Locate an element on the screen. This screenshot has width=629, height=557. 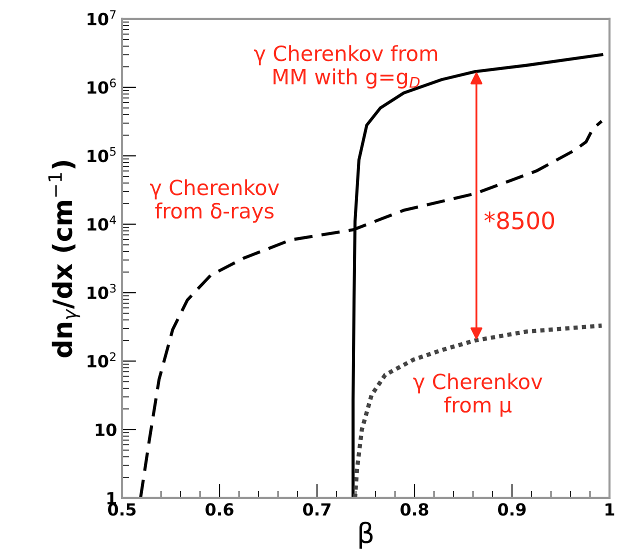
annotation: *8500 is located at coordinates (519, 221).